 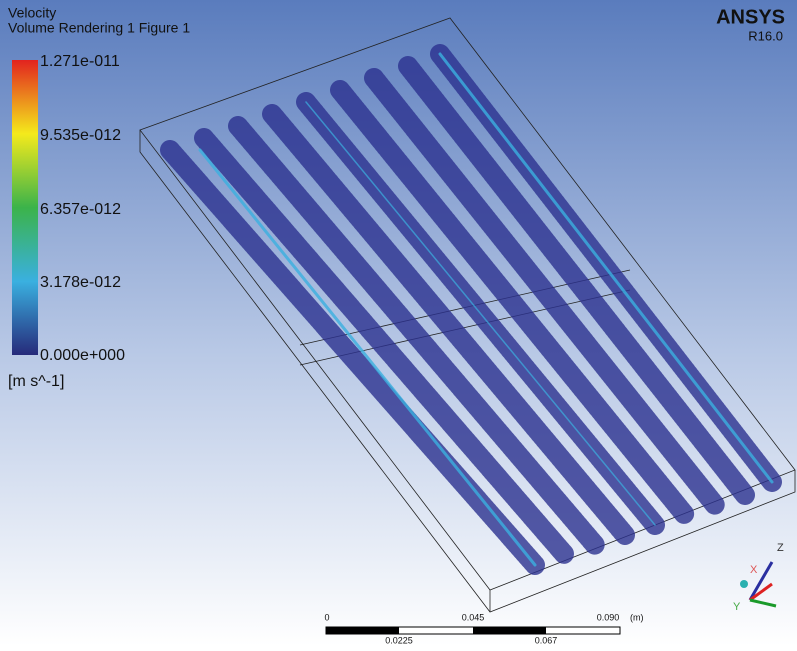 I want to click on scale-unit: (m), so click(x=637, y=617).